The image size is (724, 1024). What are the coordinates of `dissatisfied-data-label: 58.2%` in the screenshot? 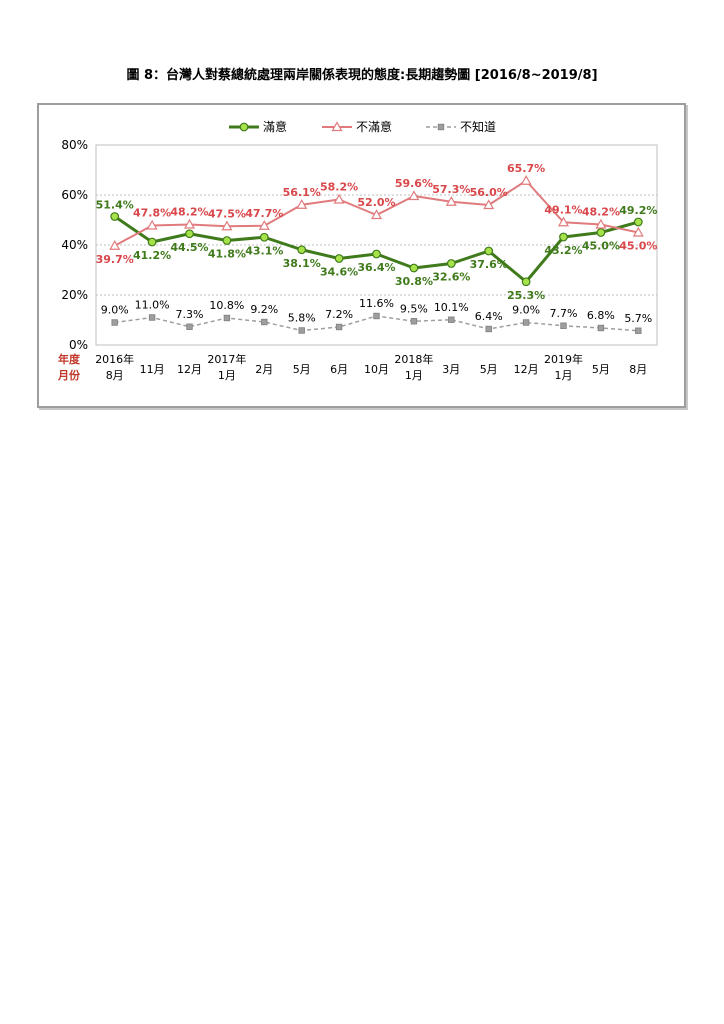 It's located at (339, 187).